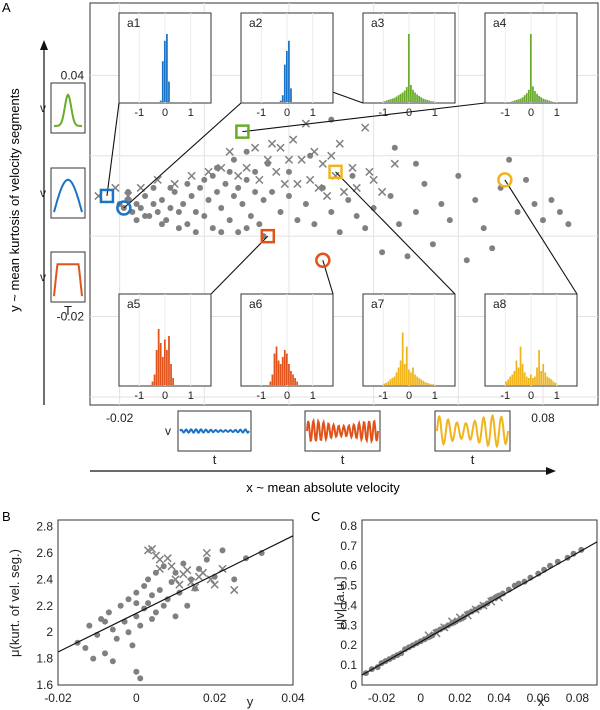  I want to click on panel-c-y-tick: 0.5, so click(348, 586).